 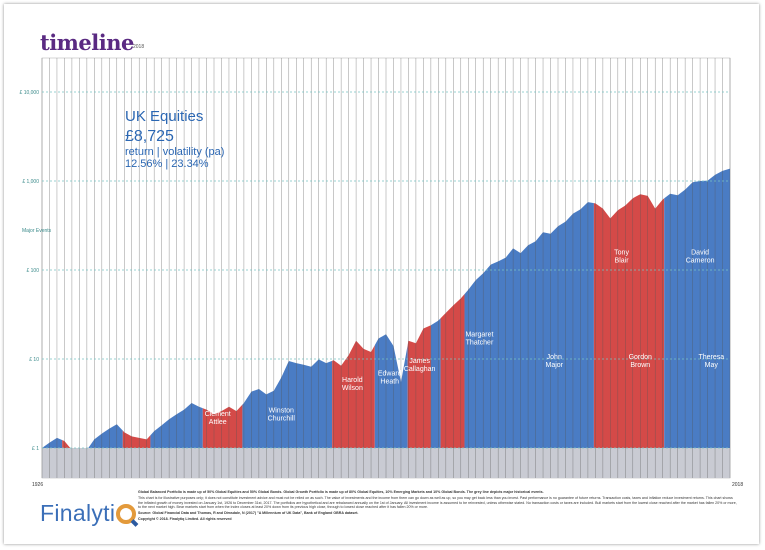 What do you see at coordinates (480, 342) in the screenshot?
I see `regime-label: Thatcher` at bounding box center [480, 342].